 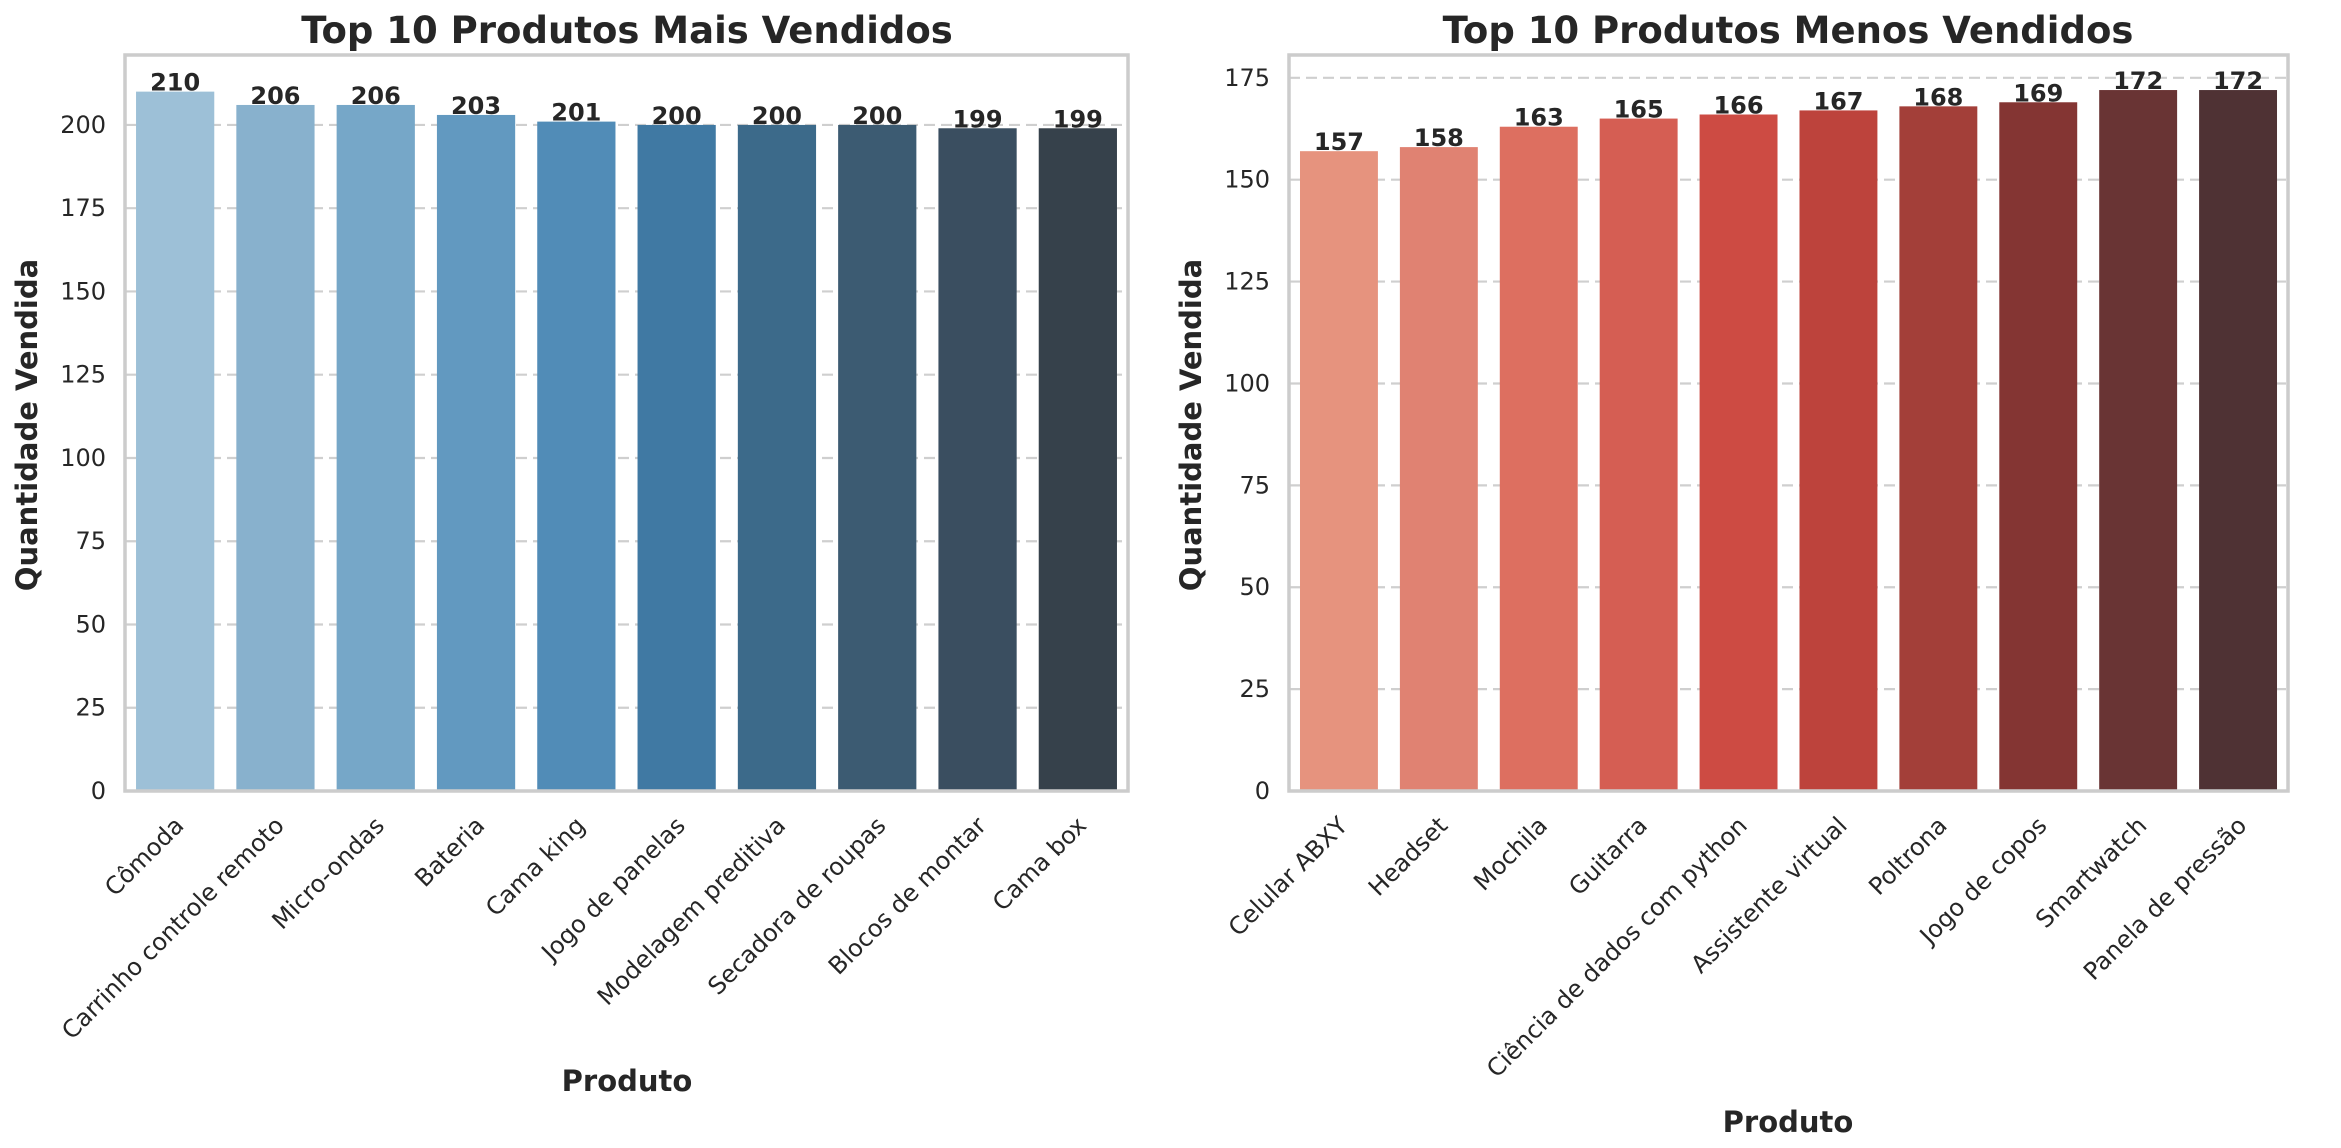 I want to click on bar-value-labels: 210 206 206 203 201 200 200 200 199 199, so click(x=626, y=101).